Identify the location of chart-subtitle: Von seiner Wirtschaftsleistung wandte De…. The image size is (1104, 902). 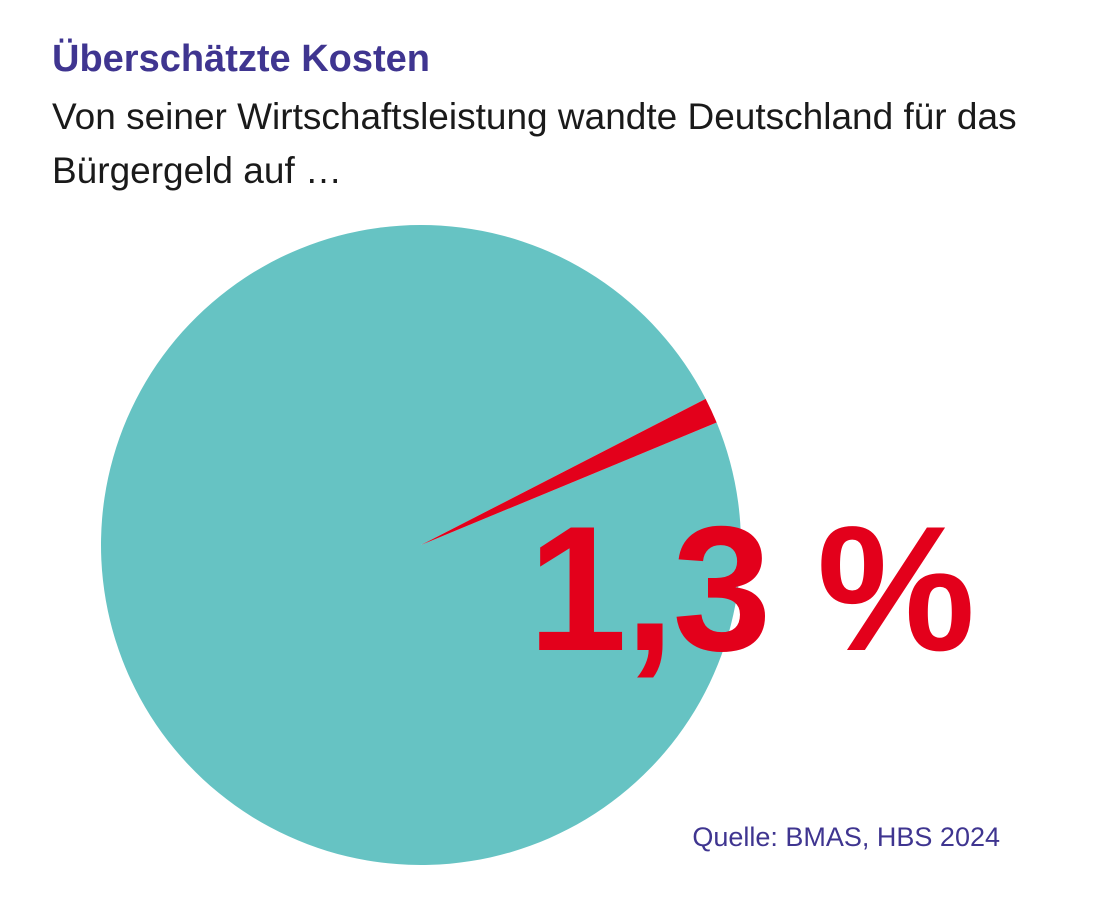
(534, 143).